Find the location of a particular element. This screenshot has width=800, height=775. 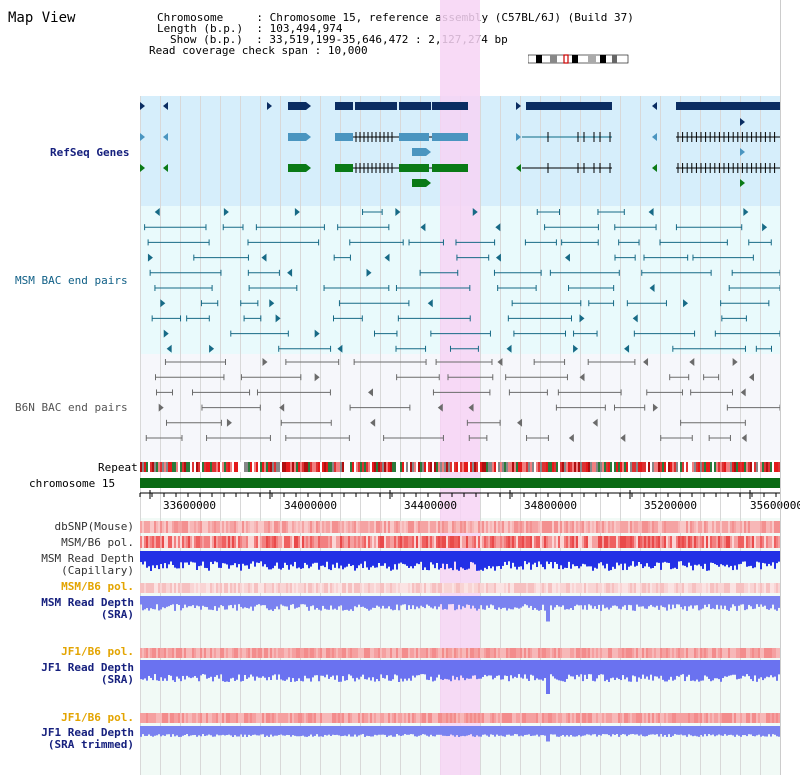

track-label-b6n-bac: B6N BAC end pairs is located at coordinates (71, 407).